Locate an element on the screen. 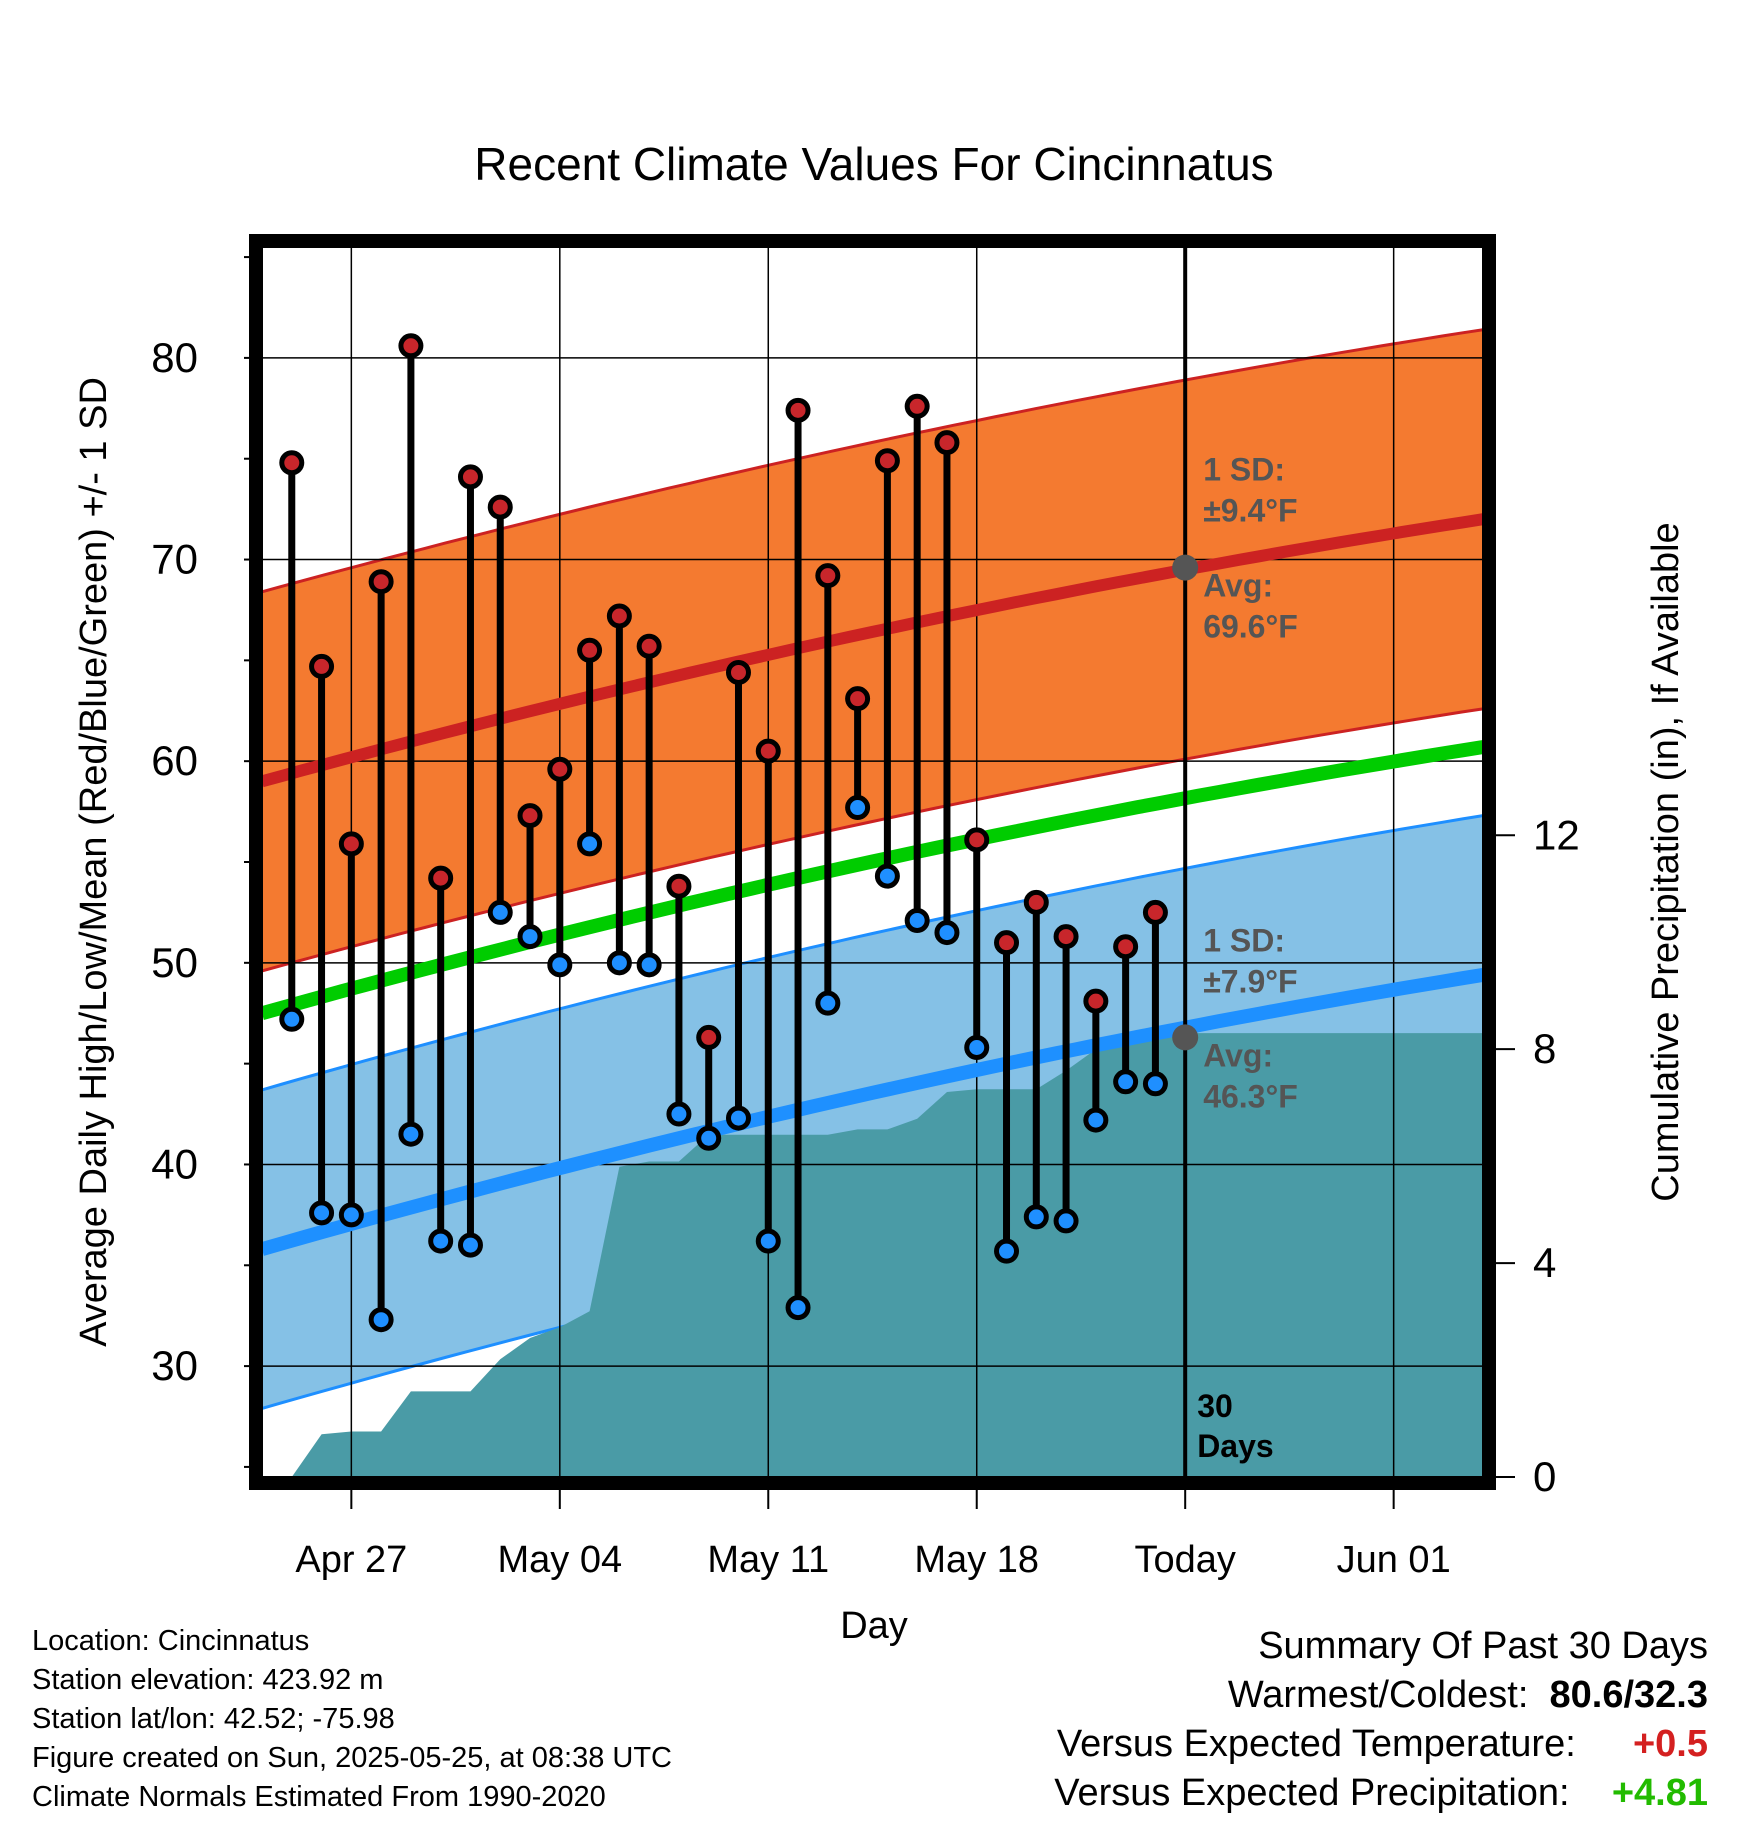 The image size is (1748, 1828). warmest-coldest-label: Warmest/Coldest: is located at coordinates (1378, 1695).